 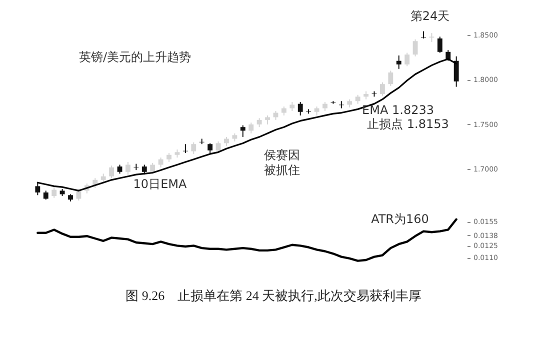 What do you see at coordinates (430, 16) in the screenshot?
I see `annotation: 第24天` at bounding box center [430, 16].